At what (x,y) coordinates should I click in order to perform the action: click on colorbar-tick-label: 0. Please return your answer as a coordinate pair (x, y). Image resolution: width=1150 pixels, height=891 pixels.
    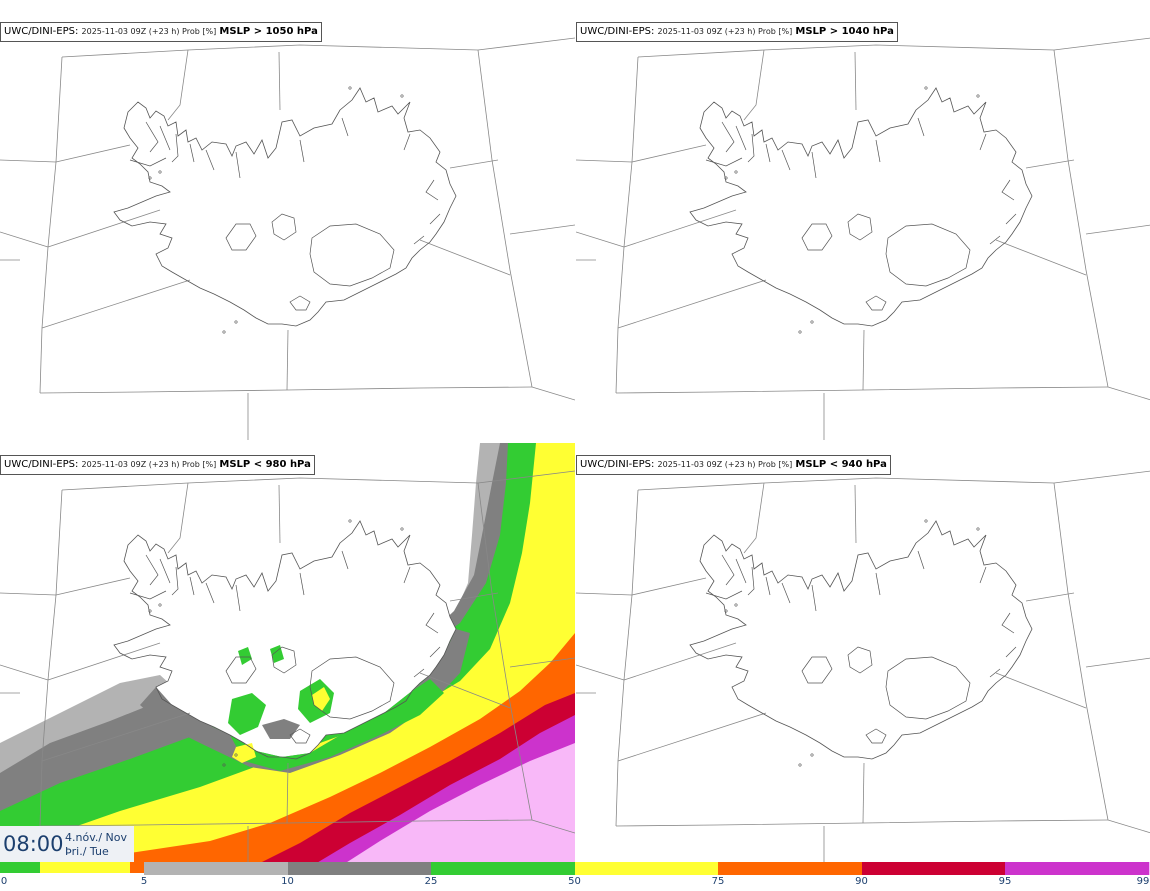
    Looking at the image, I should click on (4, 881).